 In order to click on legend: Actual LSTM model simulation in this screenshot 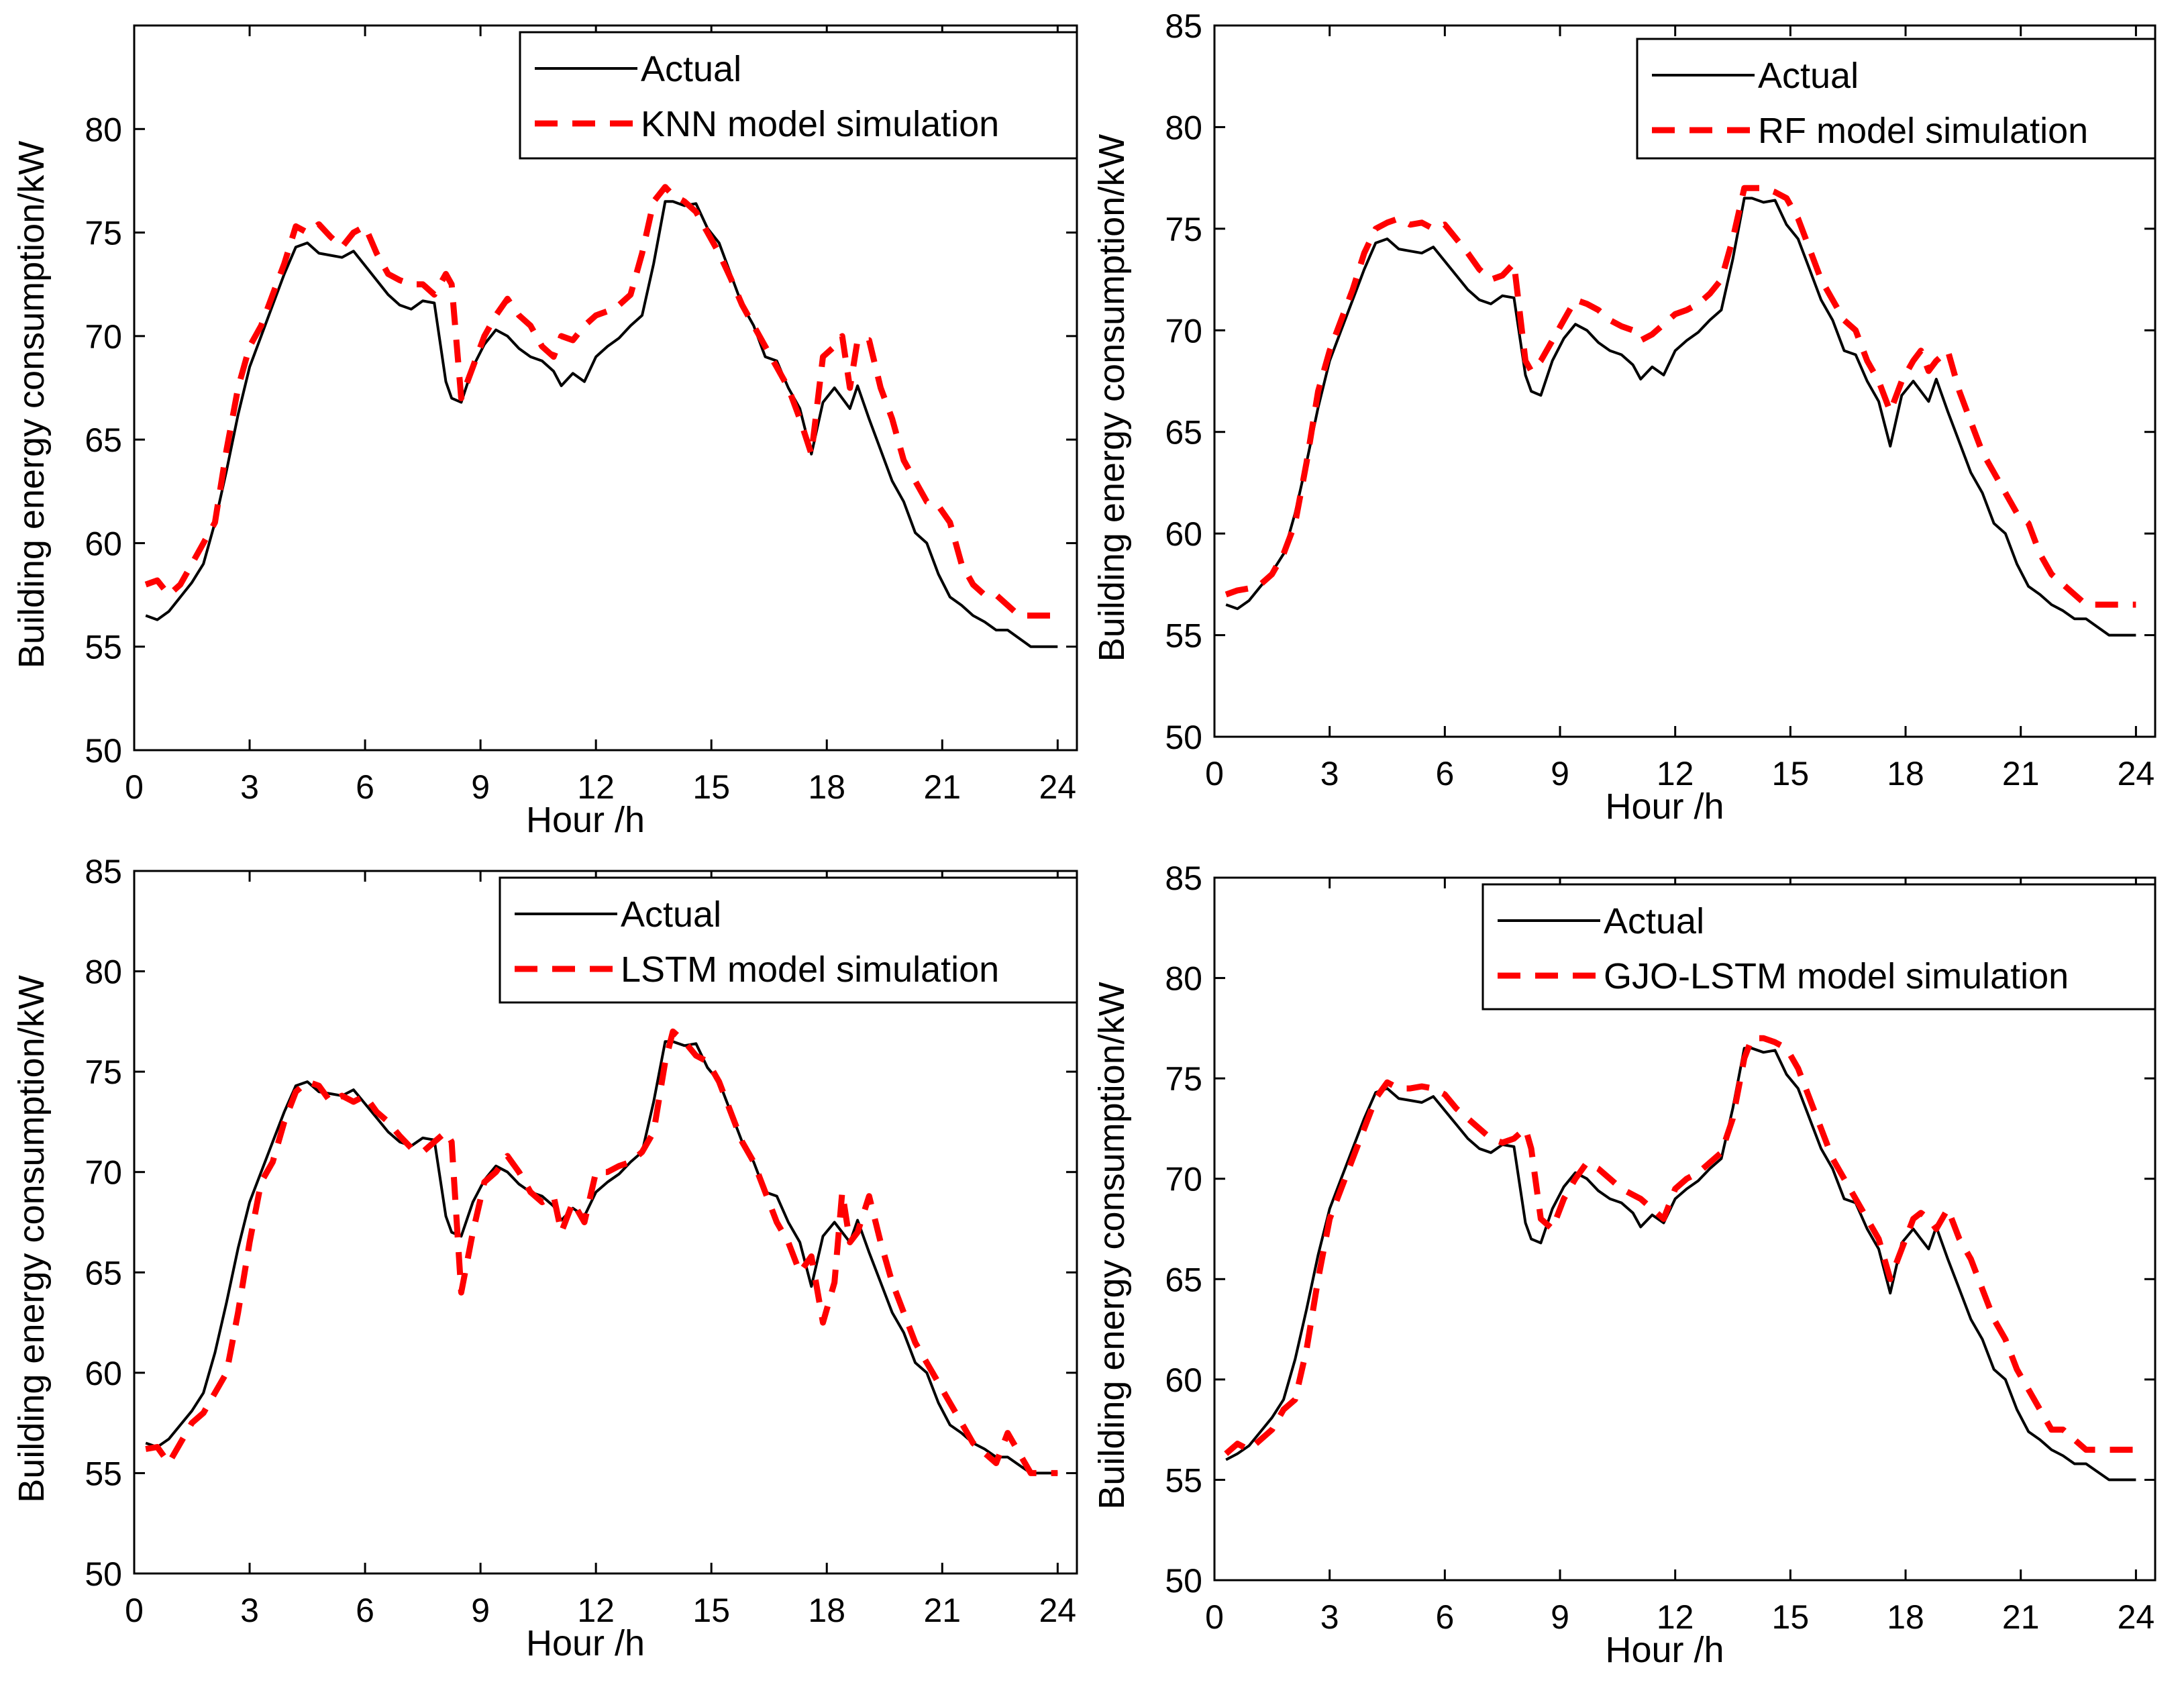, I will do `click(789, 940)`.